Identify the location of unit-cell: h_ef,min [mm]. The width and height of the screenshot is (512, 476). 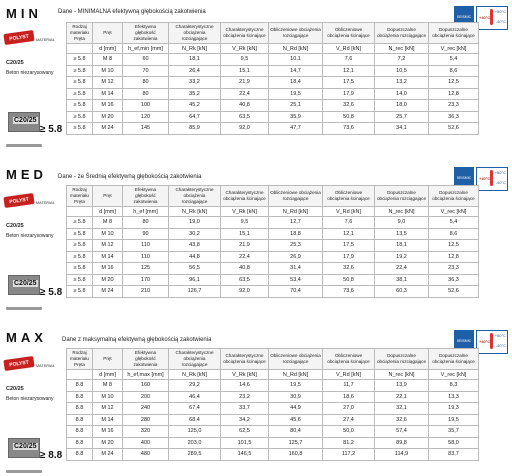
(145, 48).